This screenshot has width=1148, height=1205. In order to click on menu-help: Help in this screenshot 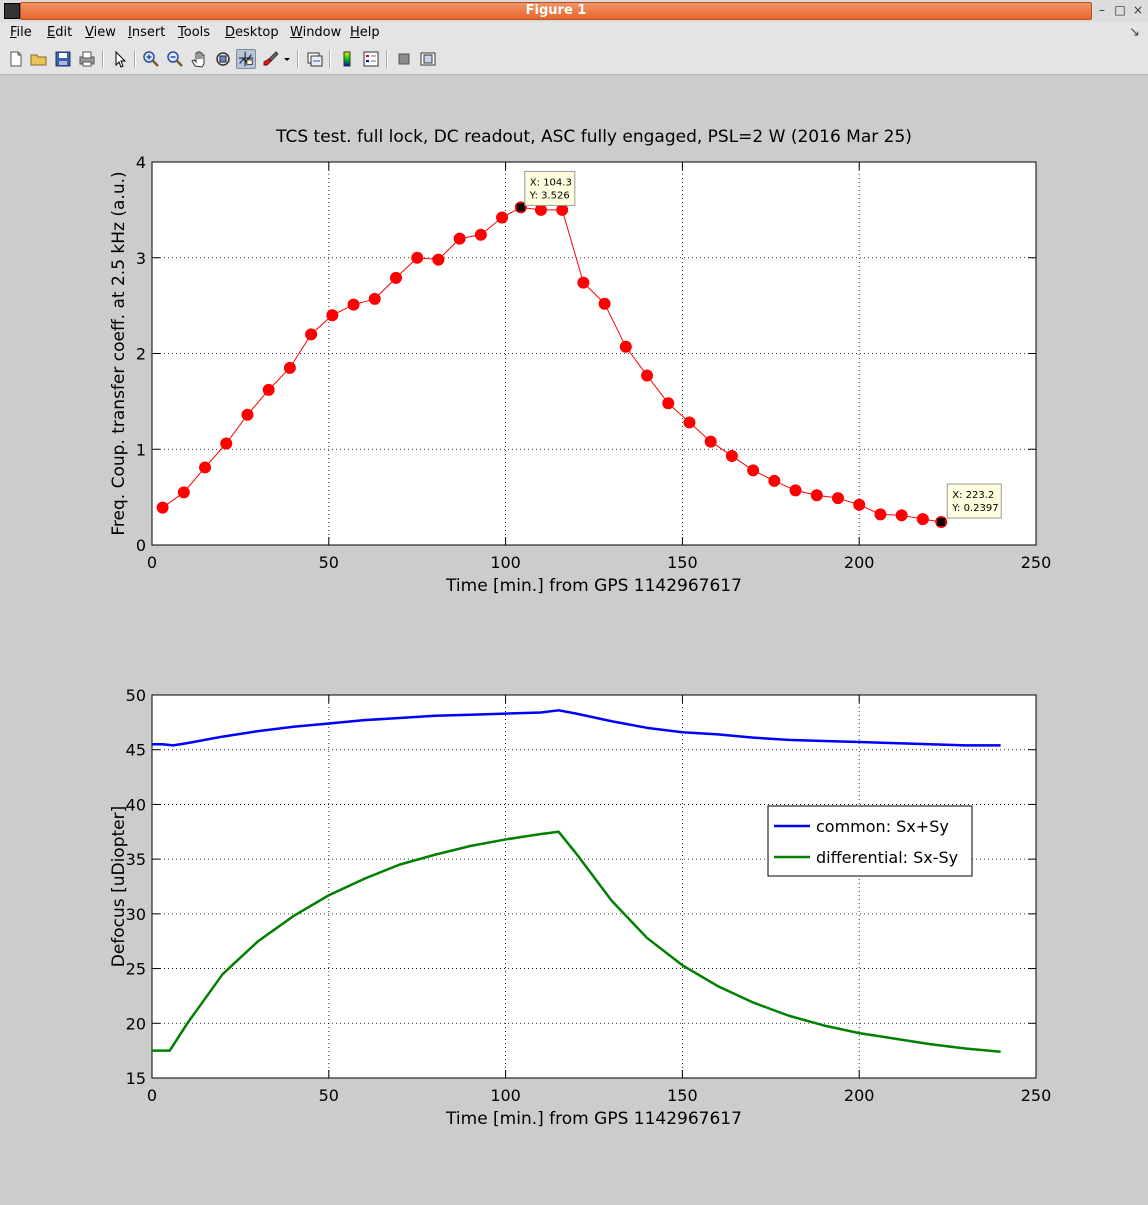, I will do `click(365, 32)`.